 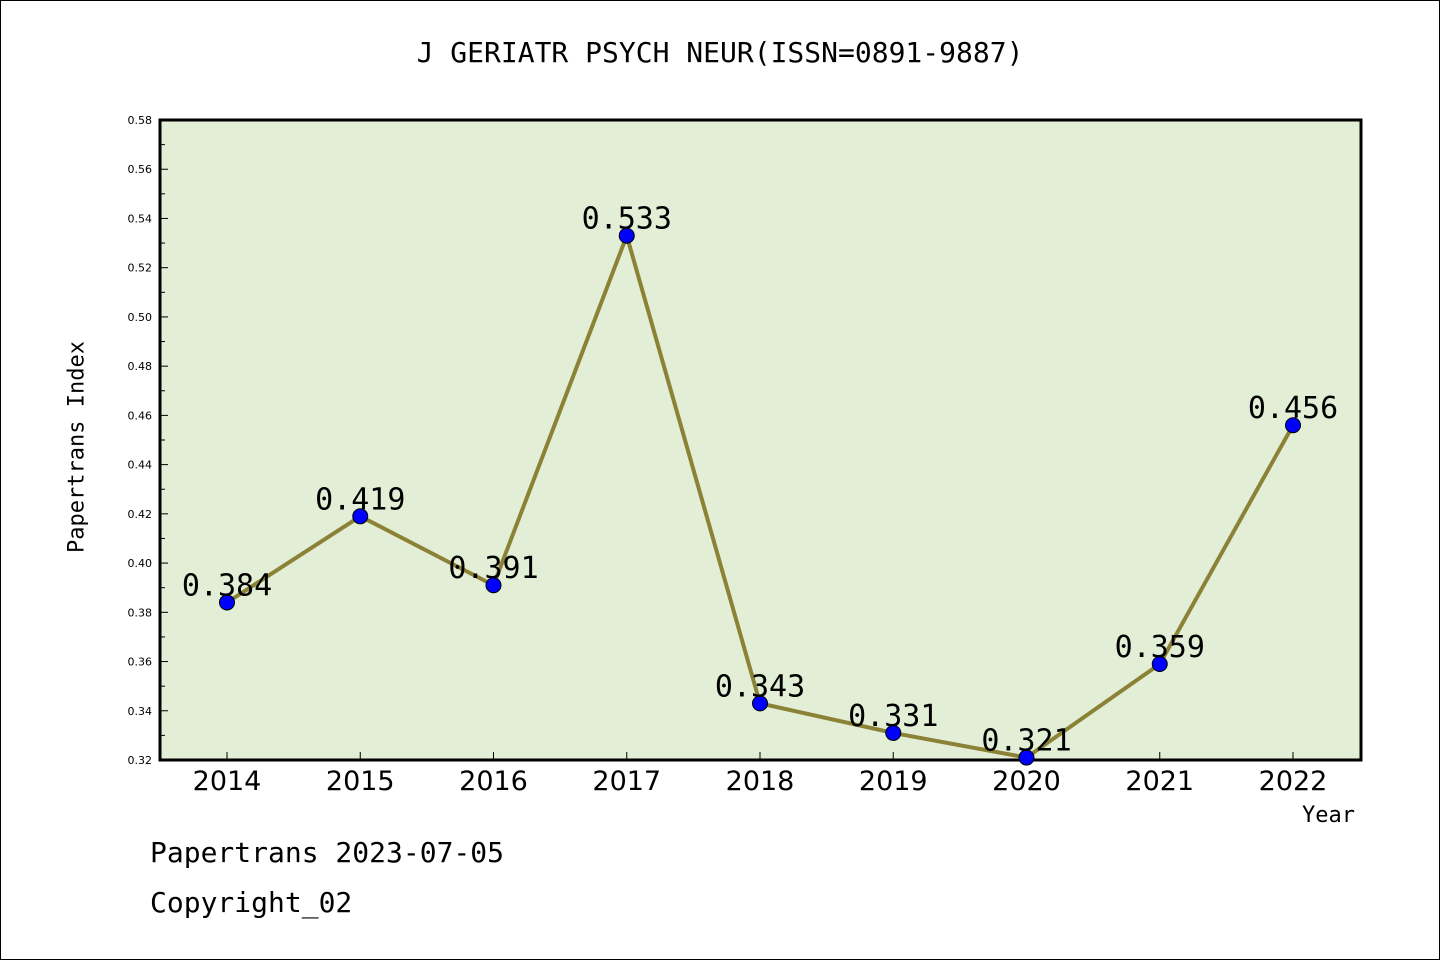 I want to click on footer-date: Papertrans 2023-07-05, so click(x=327, y=852).